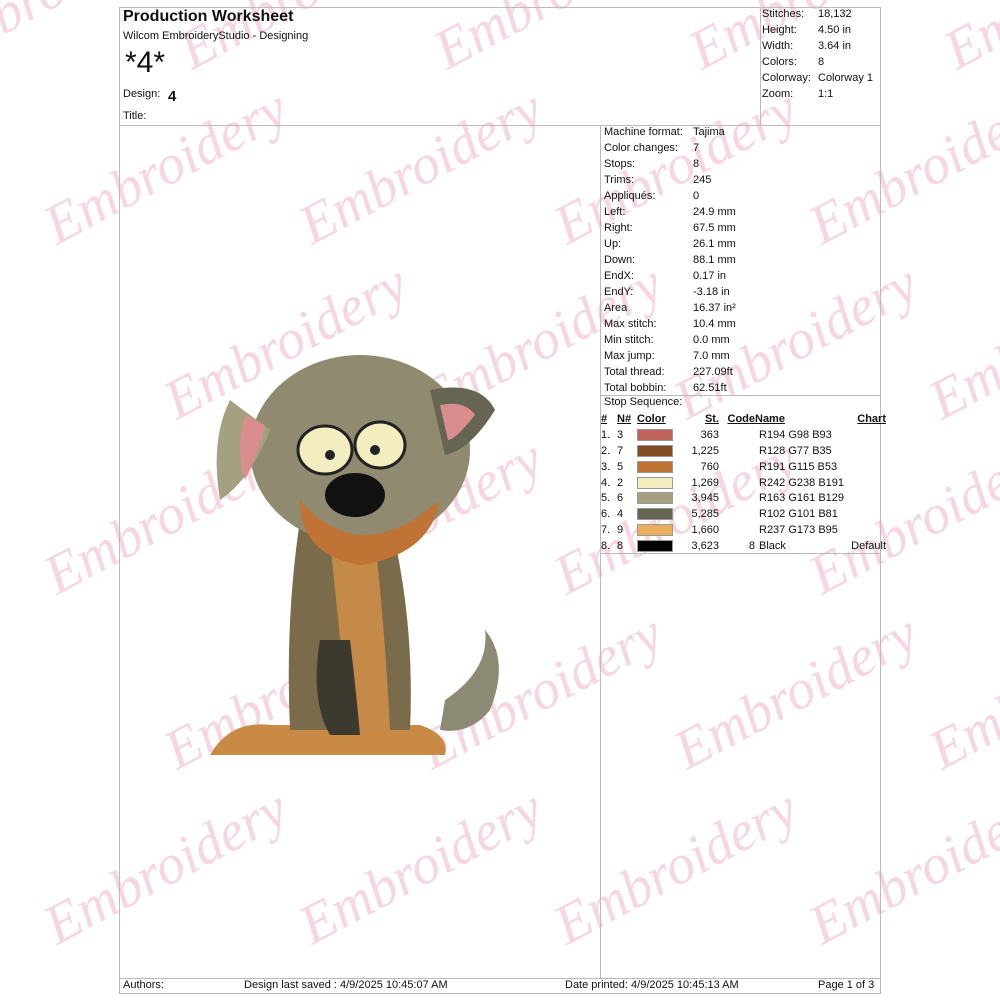 The image size is (1000, 1000). Describe the element at coordinates (696, 196) in the screenshot. I see `info-value: 0` at that location.